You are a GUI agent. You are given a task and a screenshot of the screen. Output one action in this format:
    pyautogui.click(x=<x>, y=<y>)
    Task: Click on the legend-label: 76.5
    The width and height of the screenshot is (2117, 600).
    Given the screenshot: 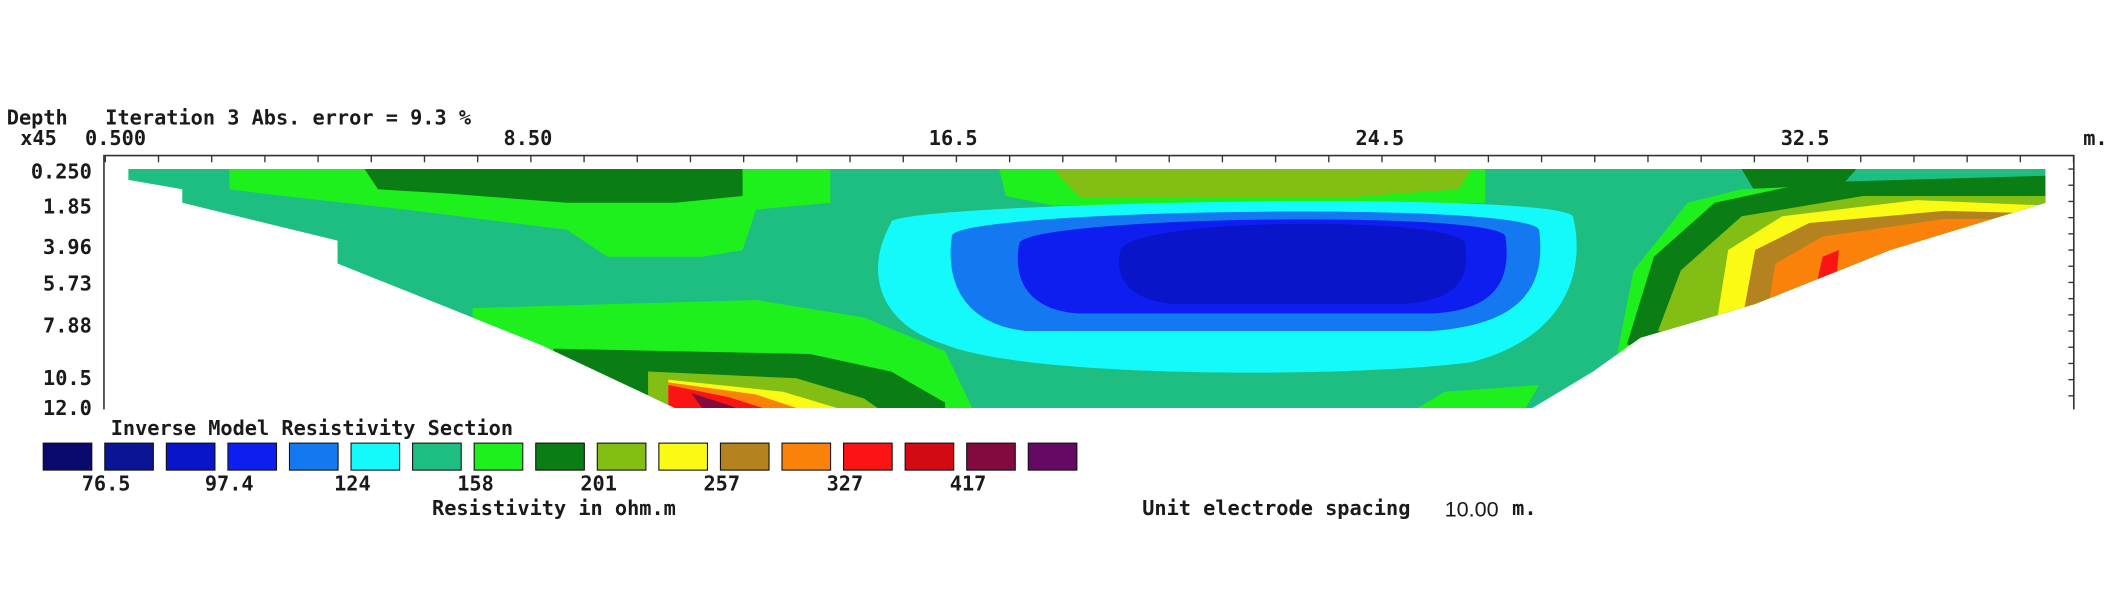 What is the action you would take?
    pyautogui.click(x=106, y=483)
    